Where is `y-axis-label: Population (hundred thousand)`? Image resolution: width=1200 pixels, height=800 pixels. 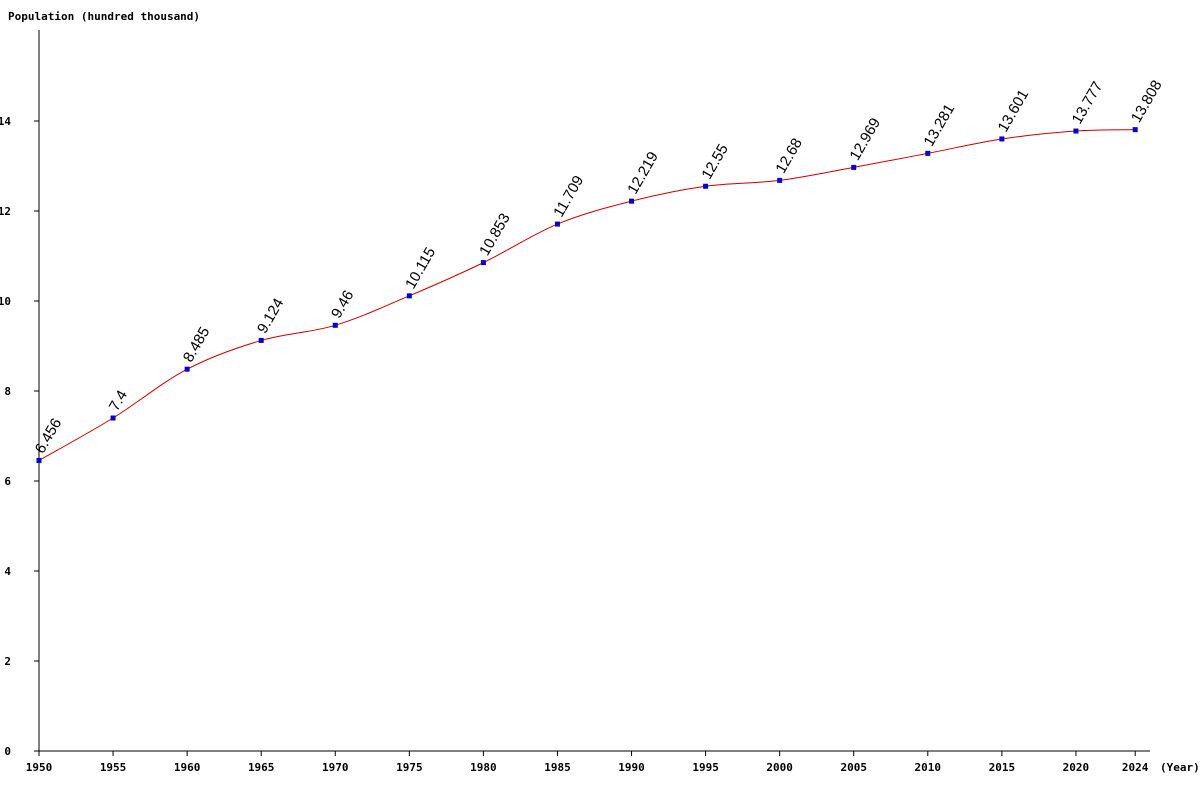
y-axis-label: Population (hundred thousand) is located at coordinates (104, 16).